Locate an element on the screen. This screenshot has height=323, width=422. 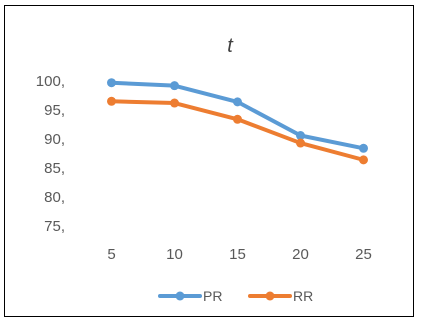
y-tick-label: 75, is located at coordinates (54, 226).